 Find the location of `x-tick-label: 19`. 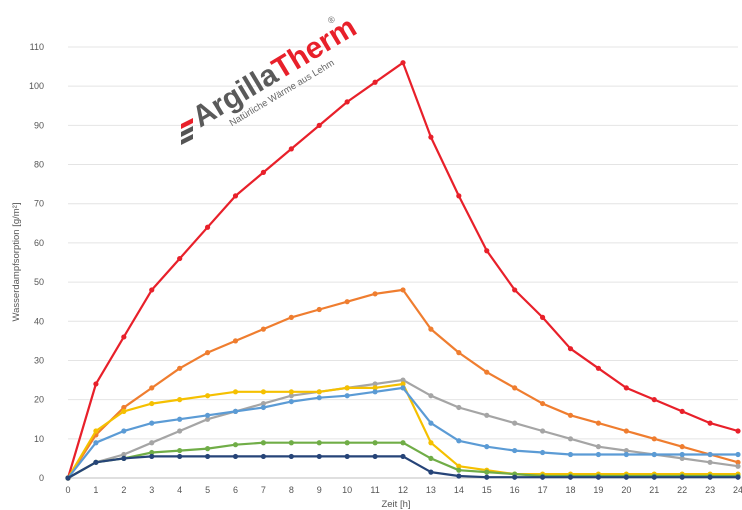

x-tick-label: 19 is located at coordinates (598, 490).